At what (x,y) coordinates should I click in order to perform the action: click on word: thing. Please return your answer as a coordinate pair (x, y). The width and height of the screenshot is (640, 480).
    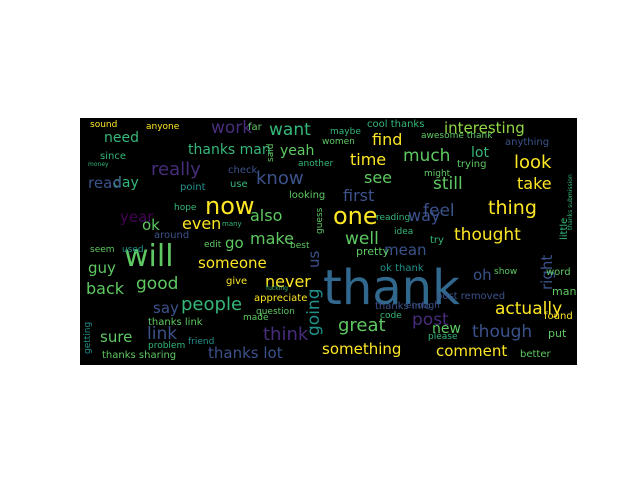
    Looking at the image, I should click on (512, 208).